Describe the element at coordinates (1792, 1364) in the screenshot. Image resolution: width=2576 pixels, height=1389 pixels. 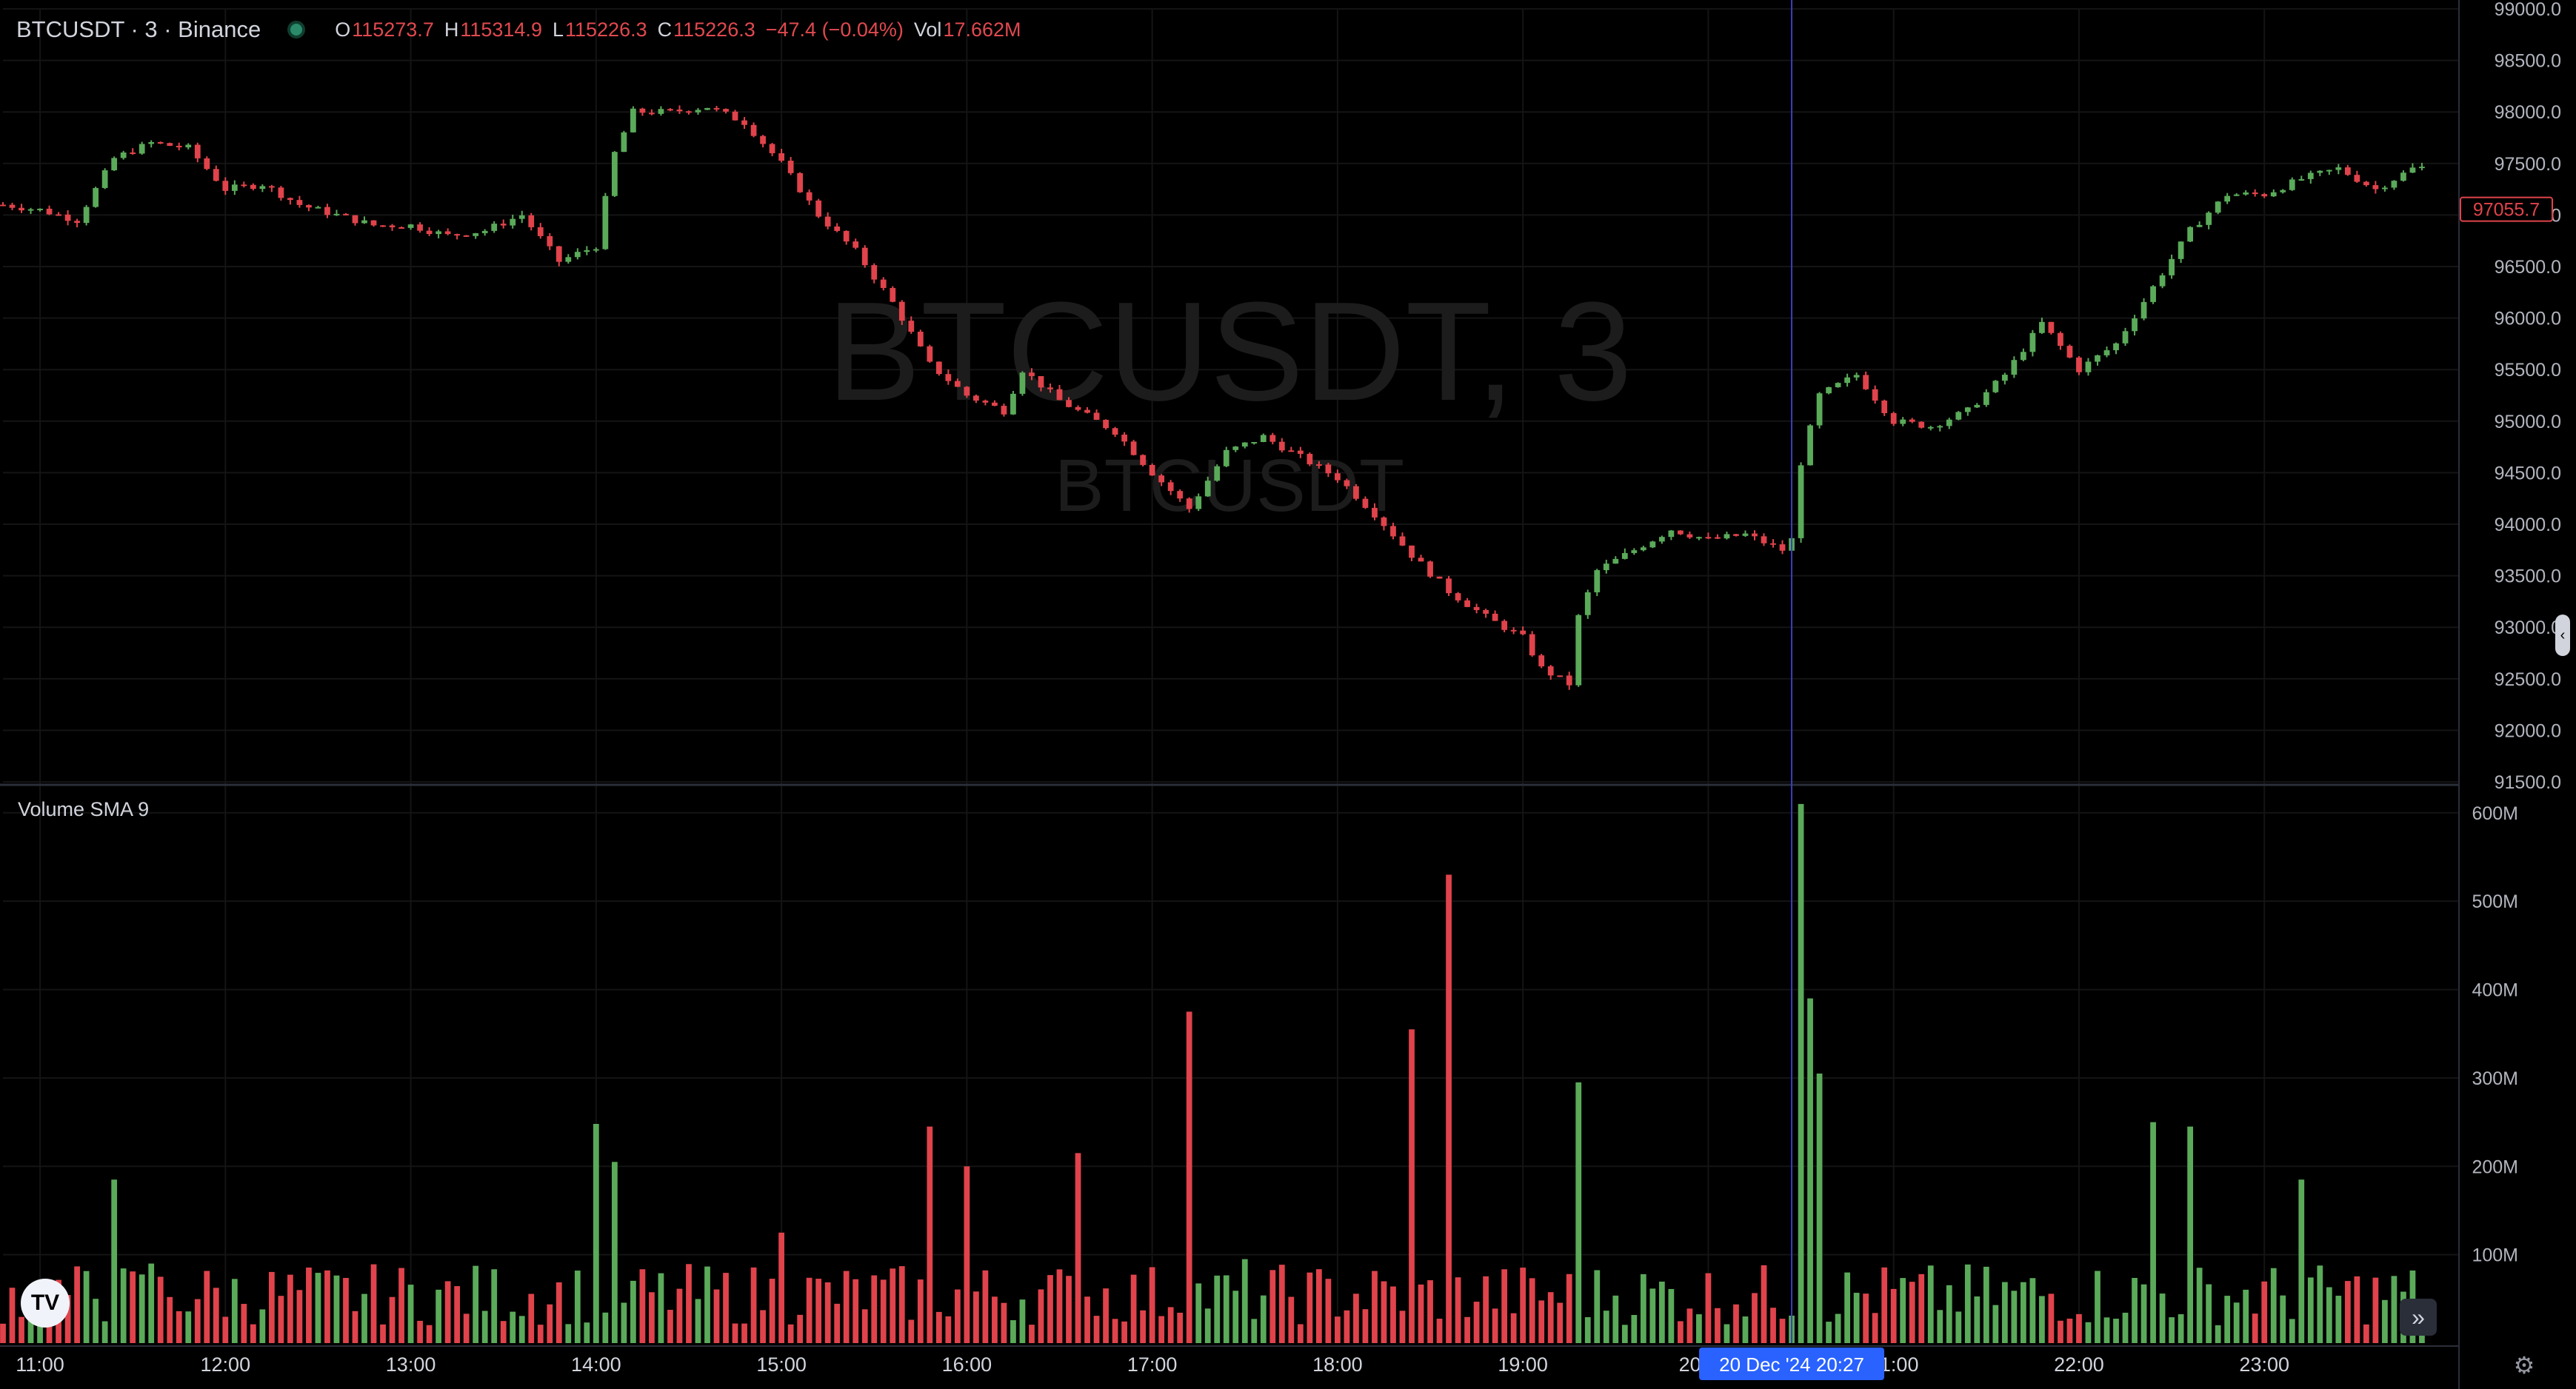
I see `crosshair-date-tag` at that location.